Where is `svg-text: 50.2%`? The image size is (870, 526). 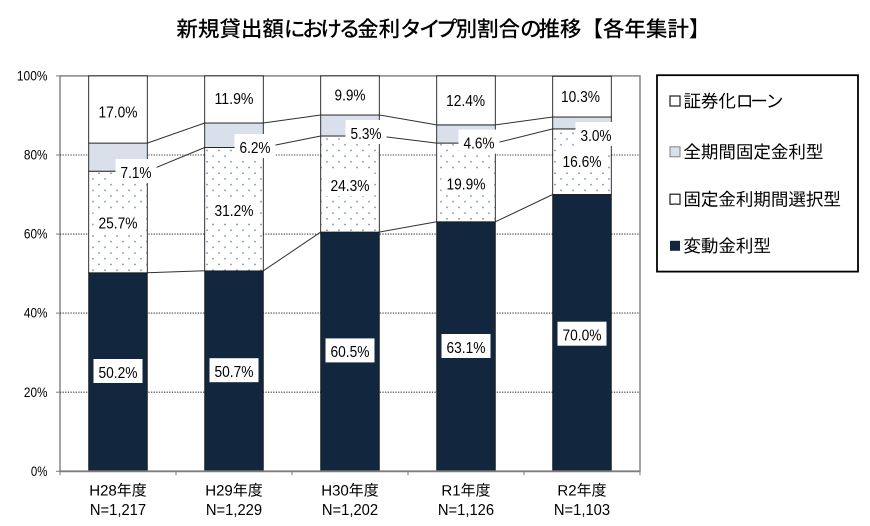 svg-text: 50.2% is located at coordinates (118, 373).